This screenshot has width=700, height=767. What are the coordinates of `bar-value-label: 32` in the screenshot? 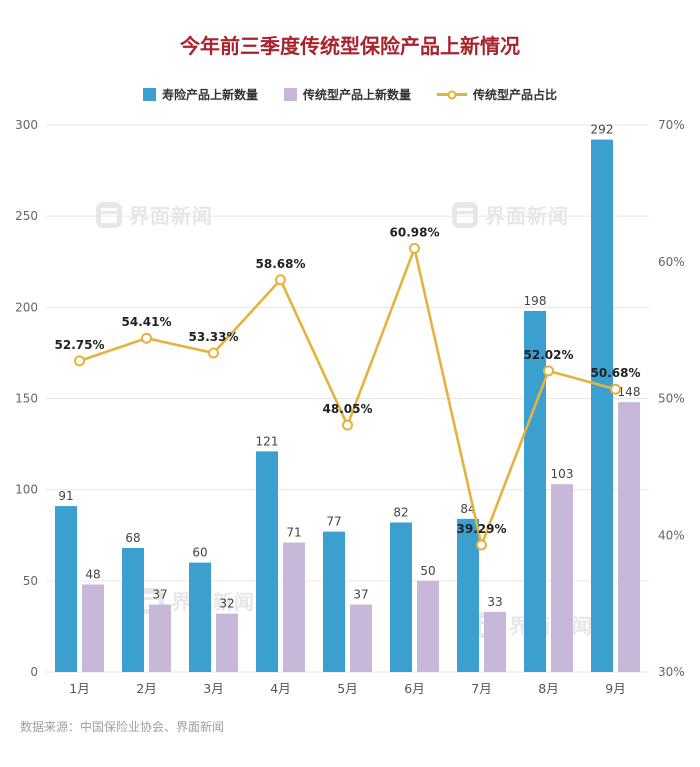 It's located at (226, 604).